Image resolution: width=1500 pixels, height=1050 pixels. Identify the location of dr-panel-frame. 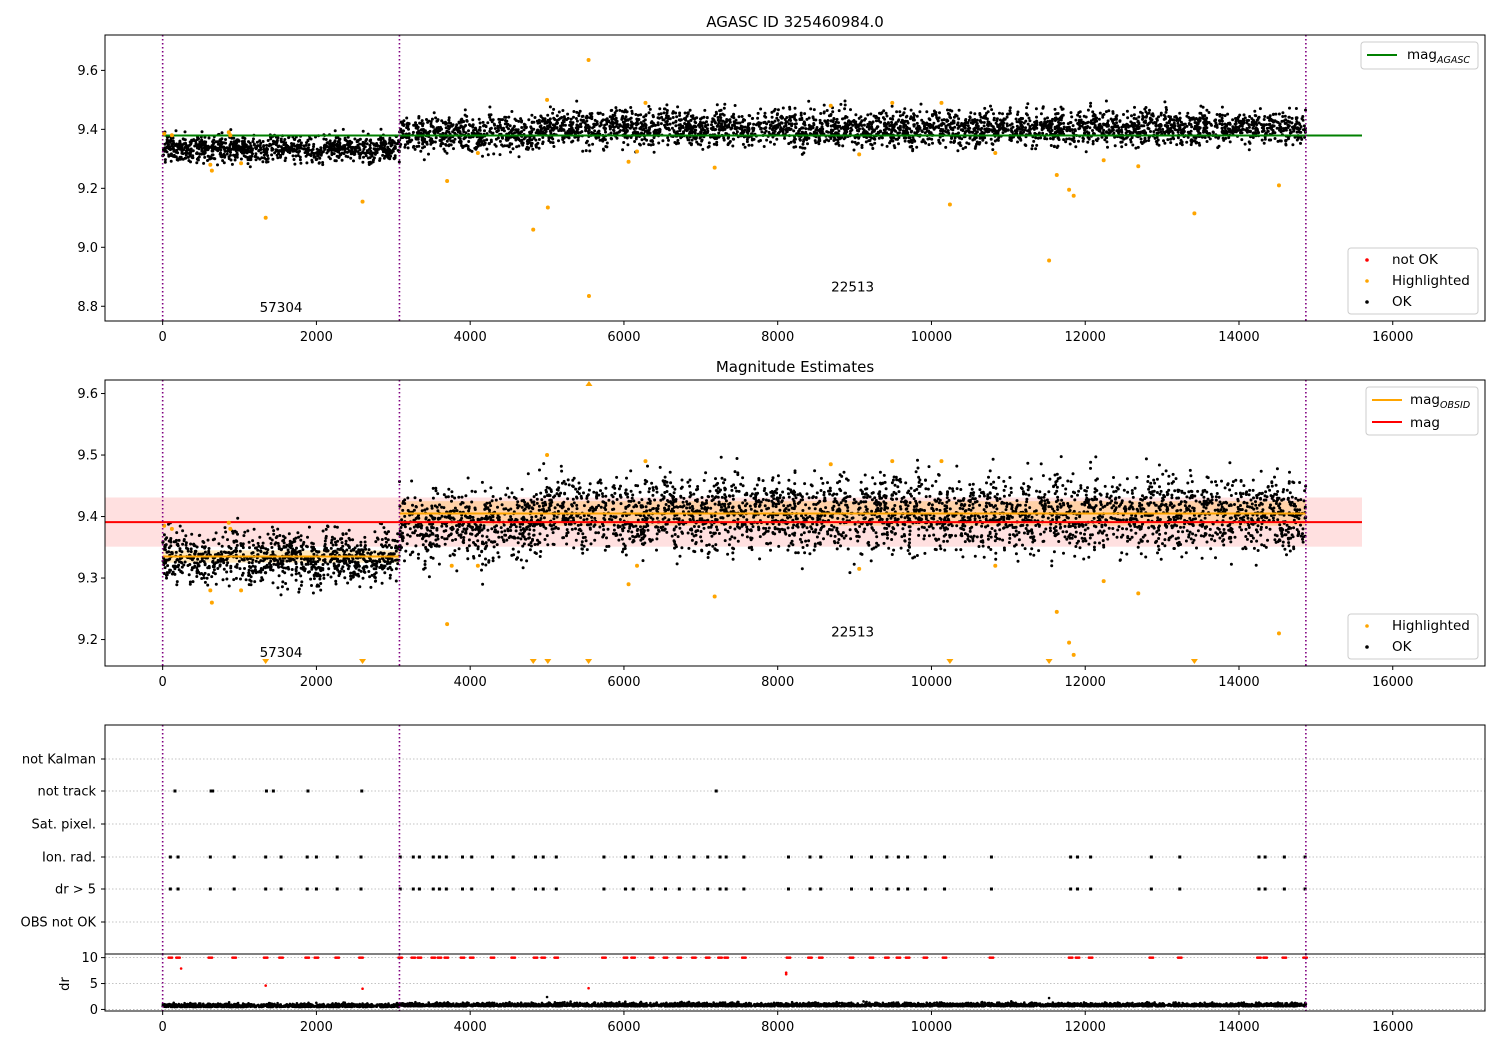
(795, 982).